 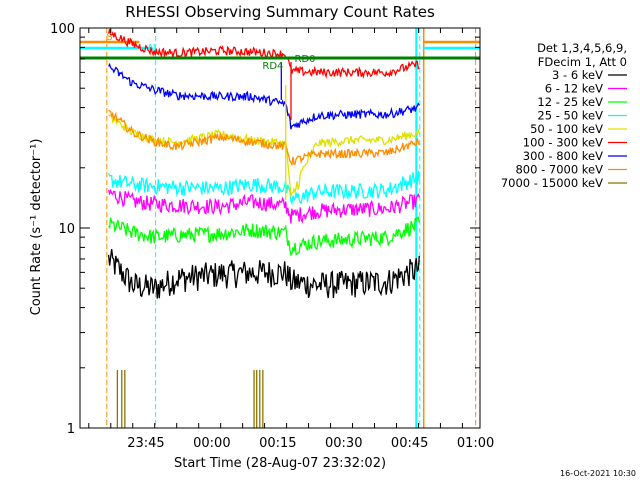 I want to click on chart-annotation: RD4, so click(x=272, y=66).